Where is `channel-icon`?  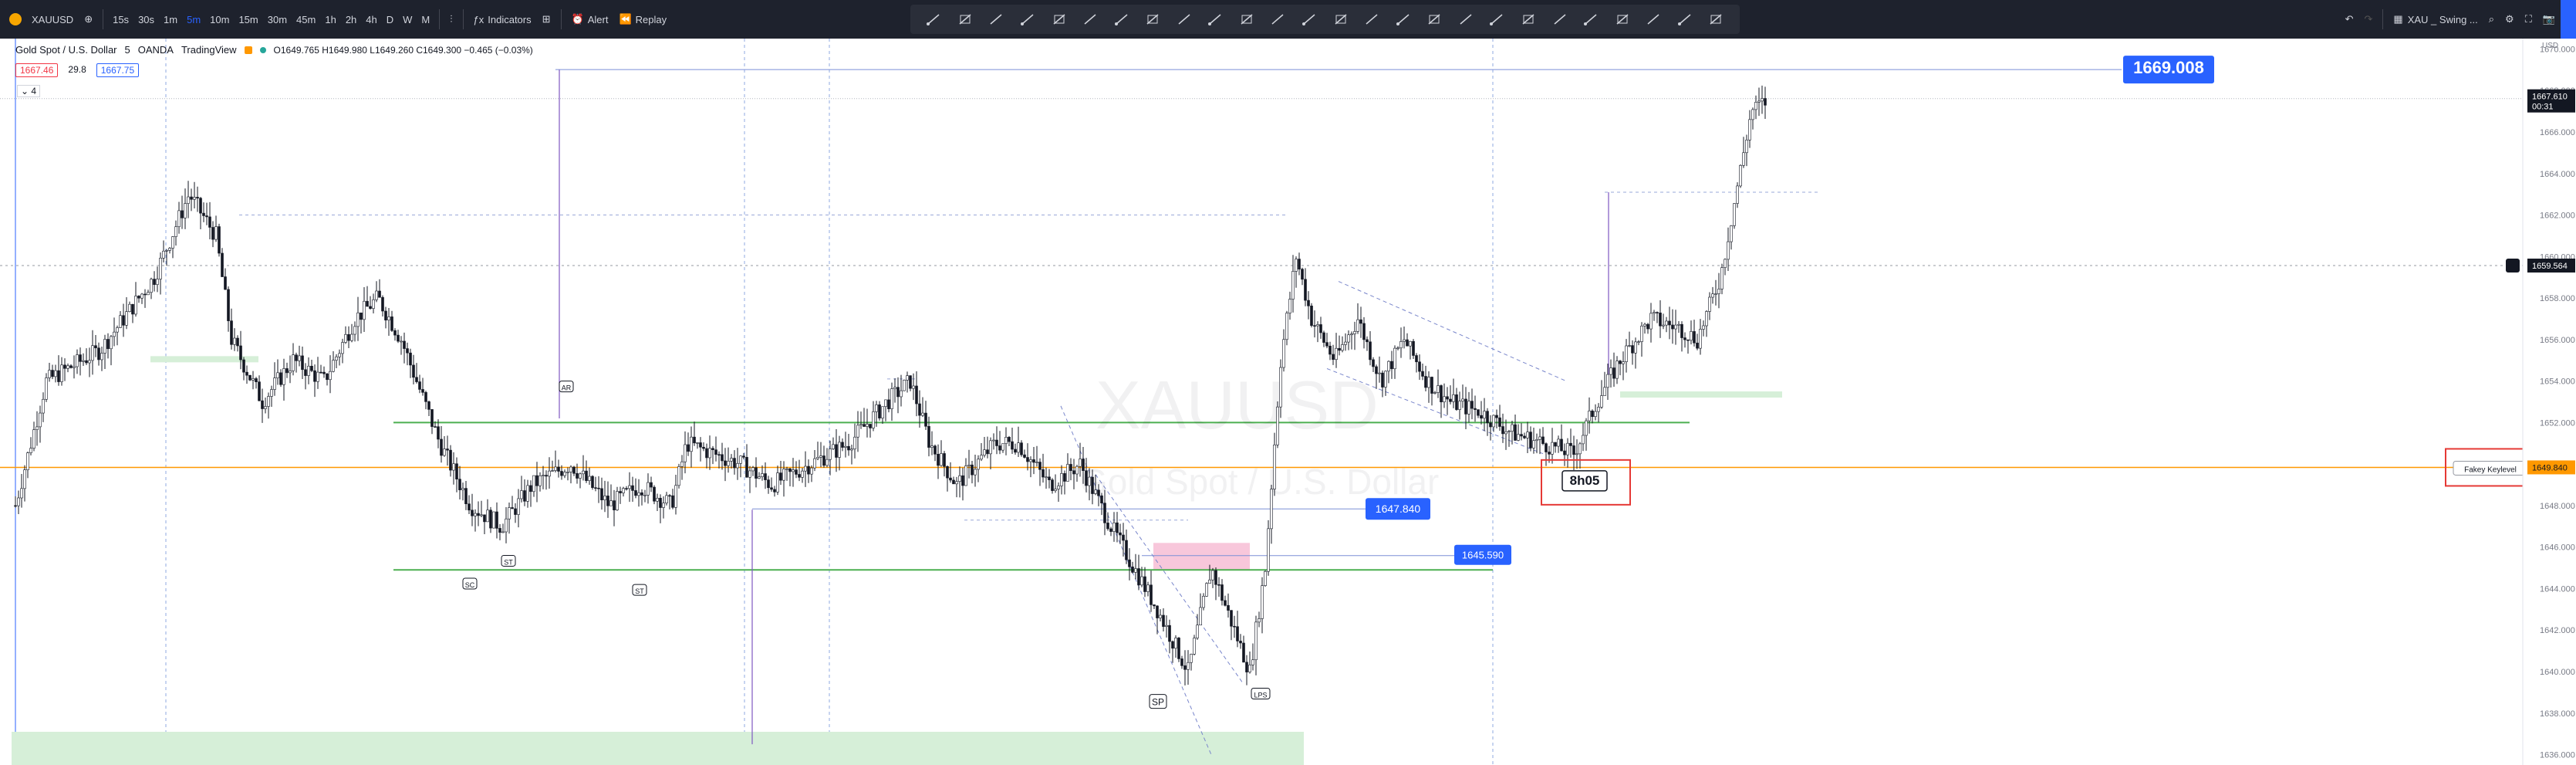
channel-icon is located at coordinates (1247, 19).